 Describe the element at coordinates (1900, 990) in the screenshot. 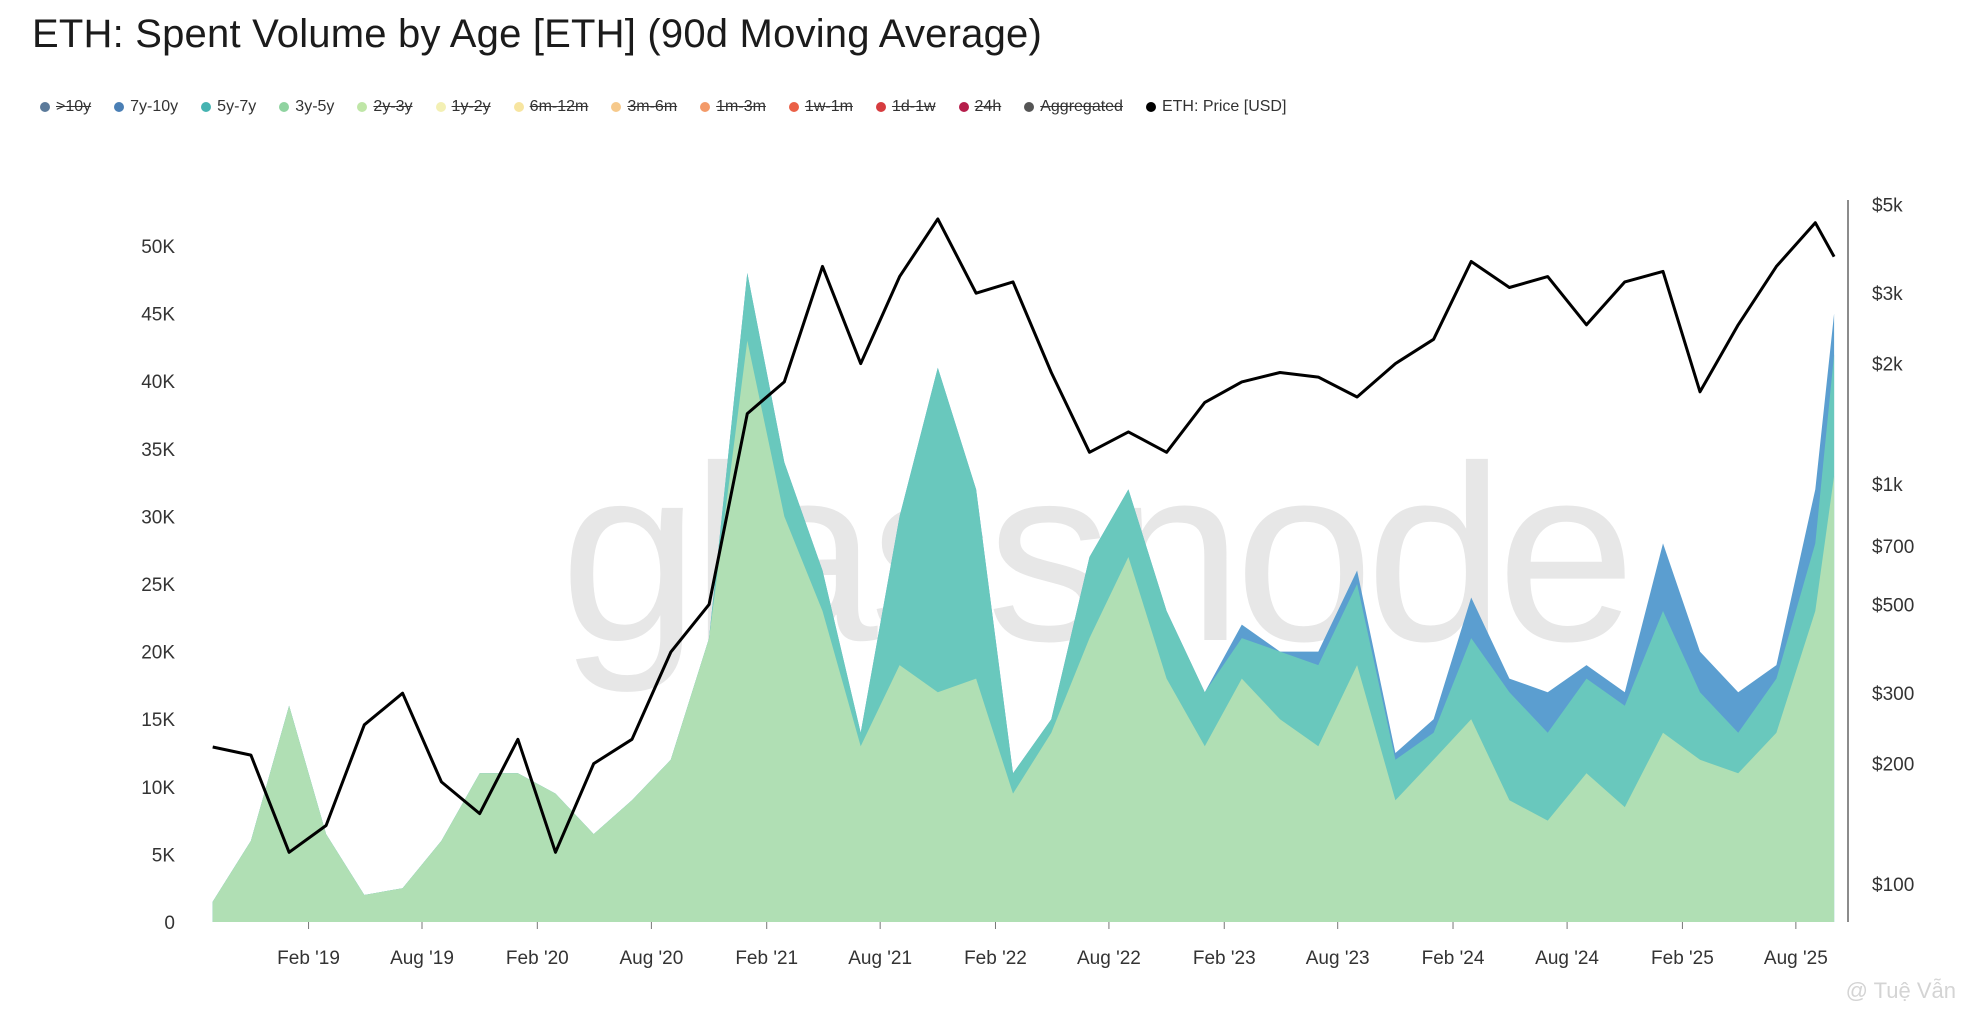

I see `credit-watermark: @ Tuệ Vẫn` at that location.